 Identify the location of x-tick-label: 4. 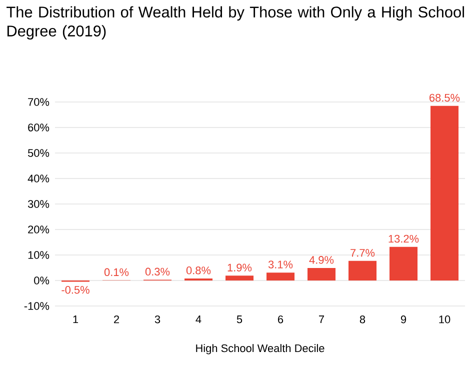
(199, 320).